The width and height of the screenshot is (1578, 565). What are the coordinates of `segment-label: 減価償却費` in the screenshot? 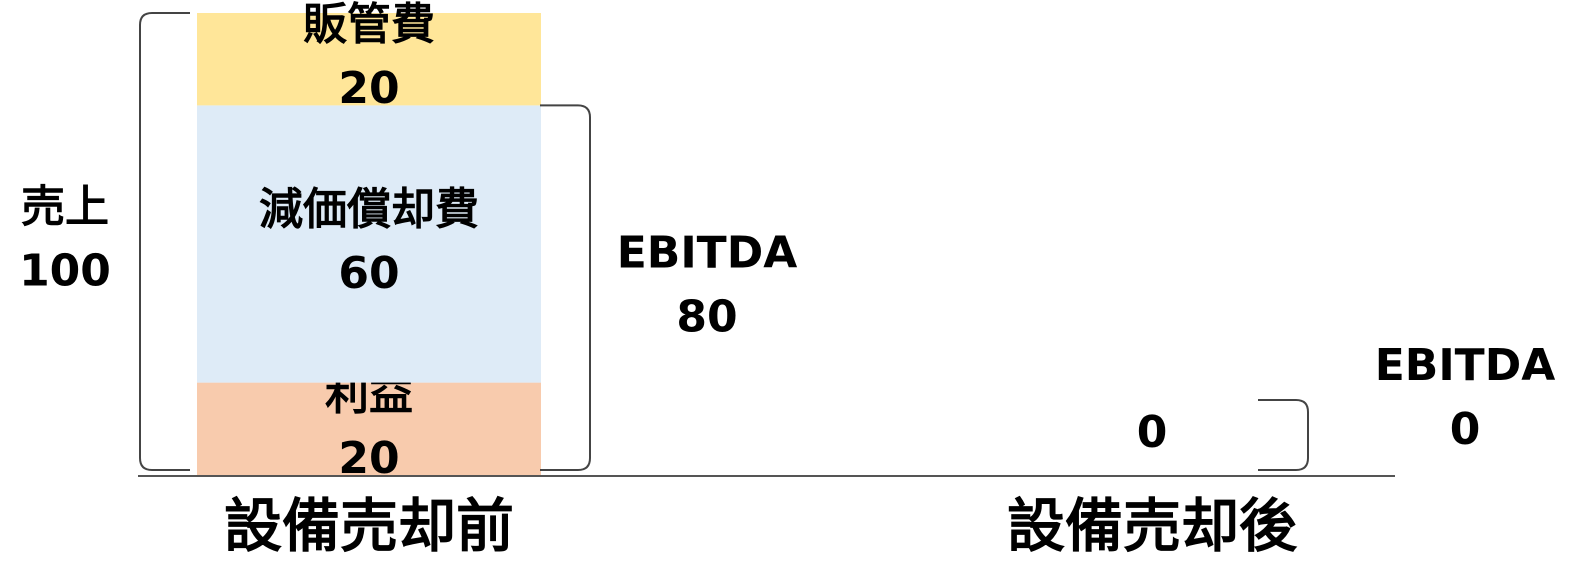 It's located at (369, 209).